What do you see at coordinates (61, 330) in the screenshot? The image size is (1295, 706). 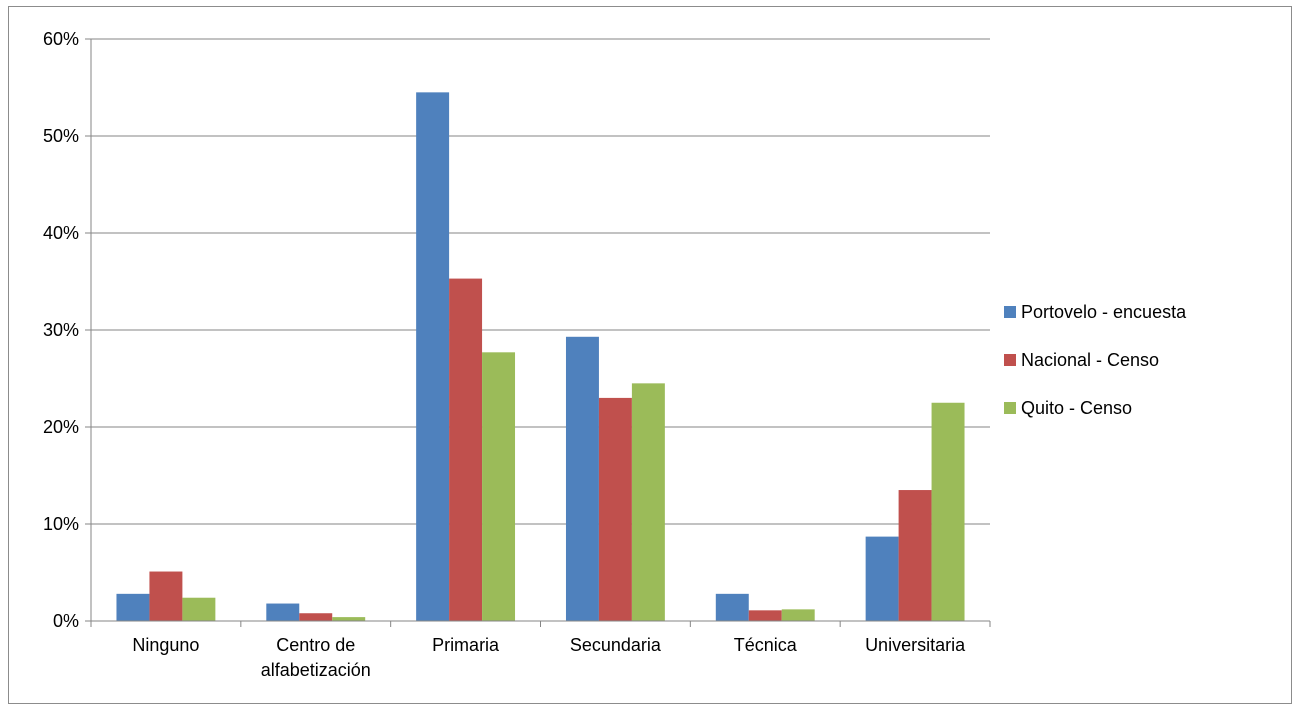 I see `y-tick-label: 30%` at bounding box center [61, 330].